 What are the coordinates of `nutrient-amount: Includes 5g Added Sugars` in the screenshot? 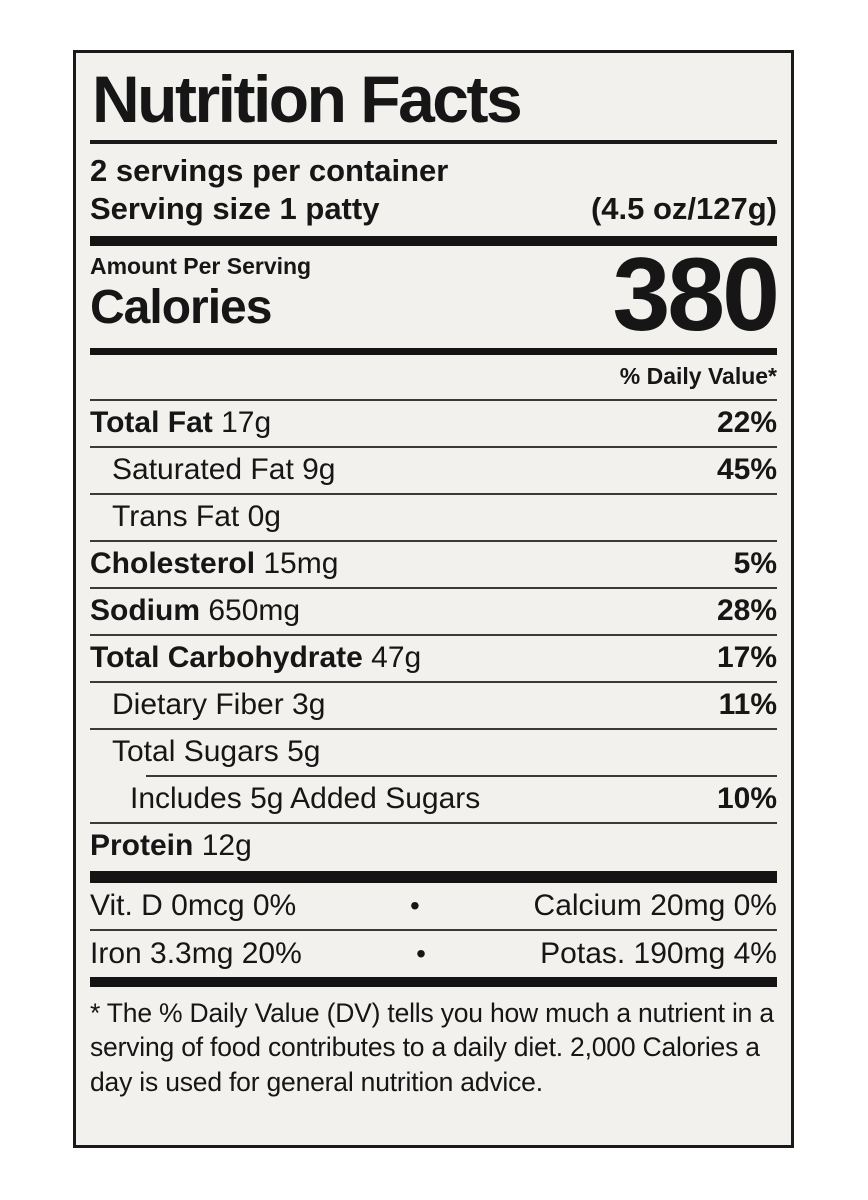 It's located at (305, 799).